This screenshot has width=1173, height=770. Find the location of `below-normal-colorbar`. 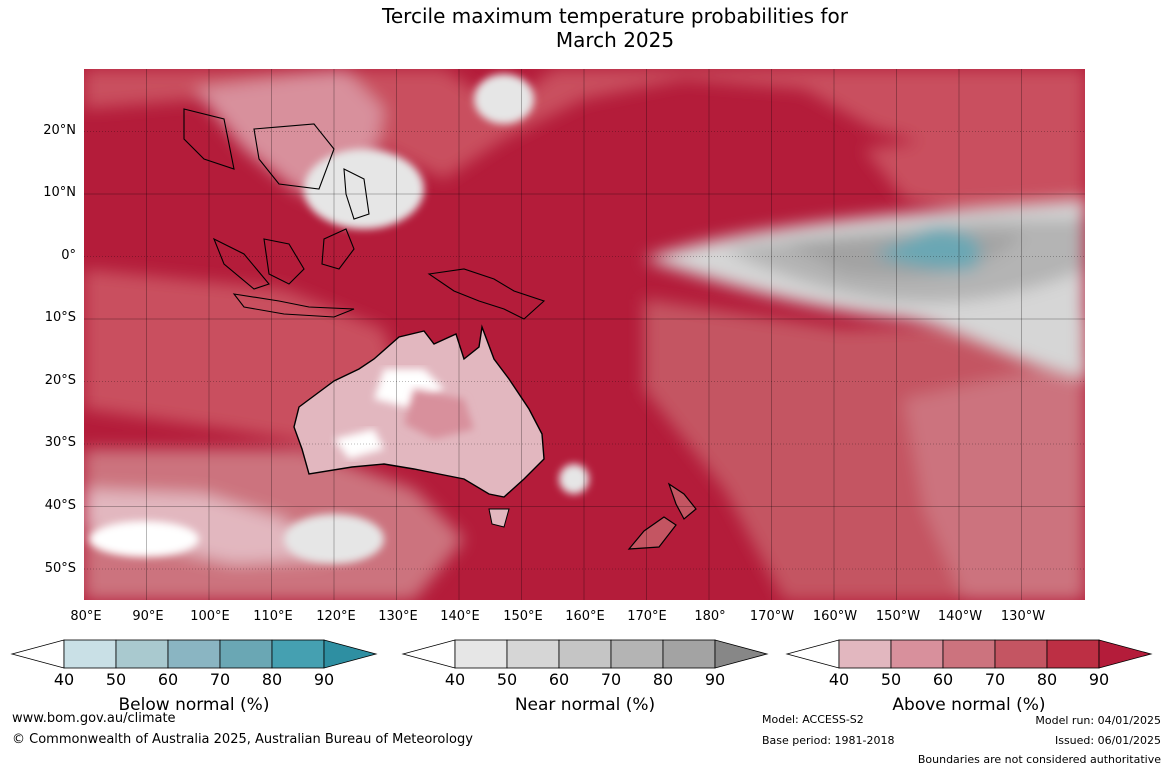

below-normal-colorbar is located at coordinates (194, 654).